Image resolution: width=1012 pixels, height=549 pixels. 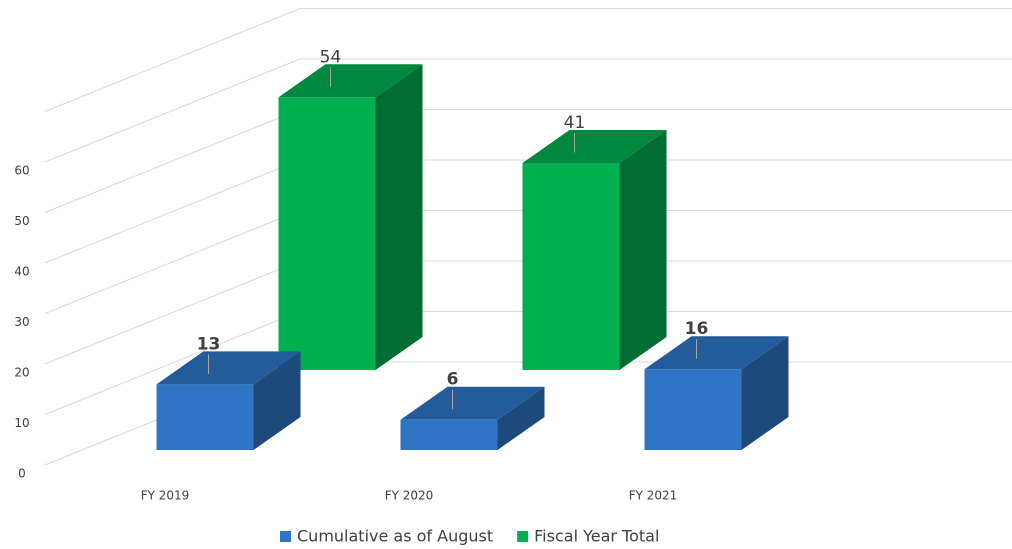 What do you see at coordinates (575, 123) in the screenshot?
I see `data-label: 41` at bounding box center [575, 123].